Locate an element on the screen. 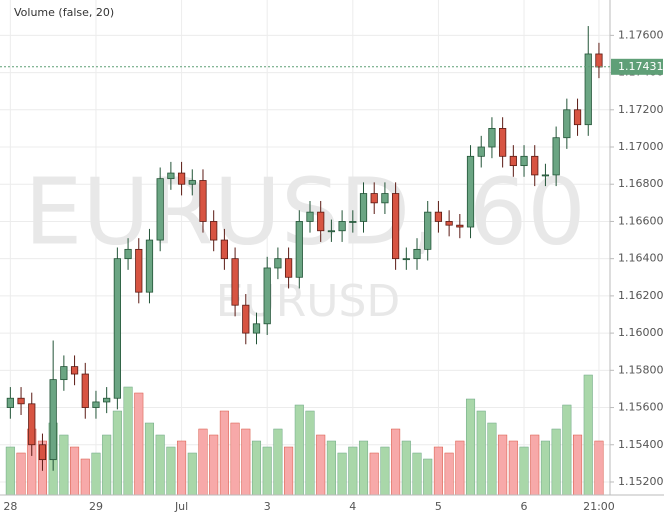  y-tick-label: 1.15600 is located at coordinates (641, 407).